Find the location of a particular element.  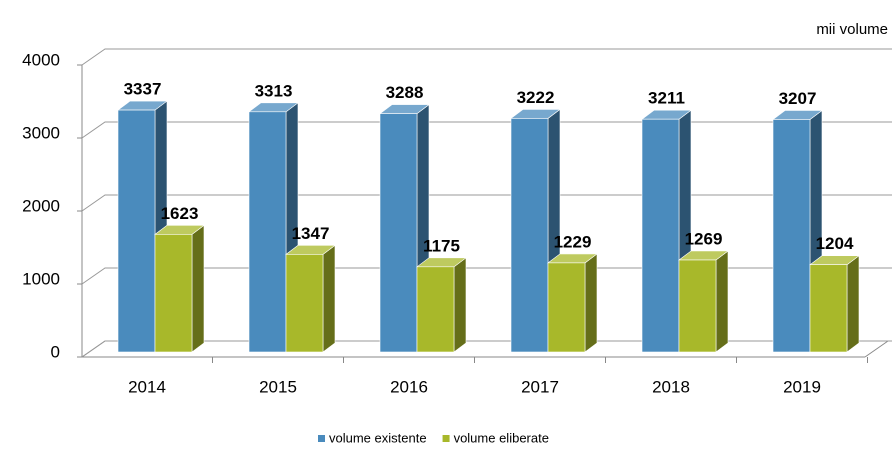

value-label: 3222 is located at coordinates (536, 97).